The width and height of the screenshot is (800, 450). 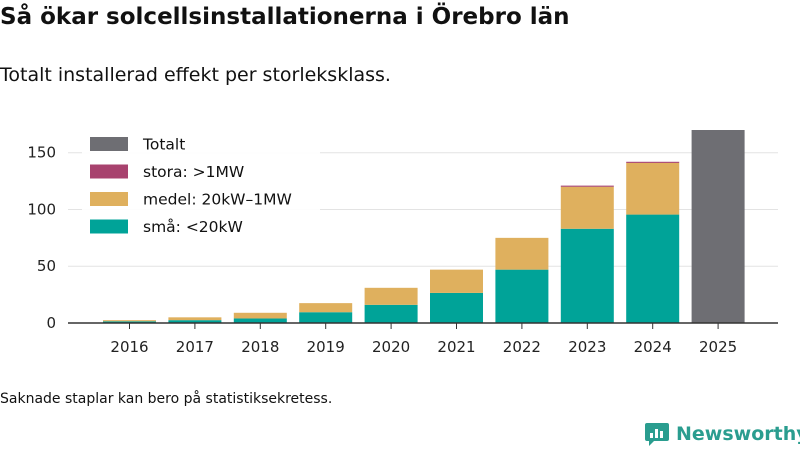 What do you see at coordinates (653, 347) in the screenshot?
I see `x-tick-label: 2024` at bounding box center [653, 347].